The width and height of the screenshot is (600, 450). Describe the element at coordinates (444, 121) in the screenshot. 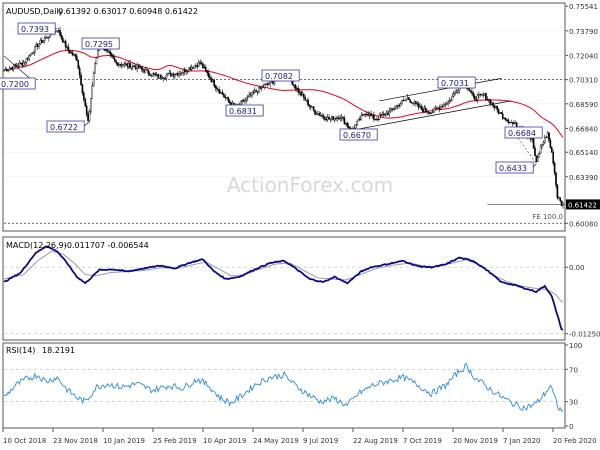

I see `trend-channels` at that location.